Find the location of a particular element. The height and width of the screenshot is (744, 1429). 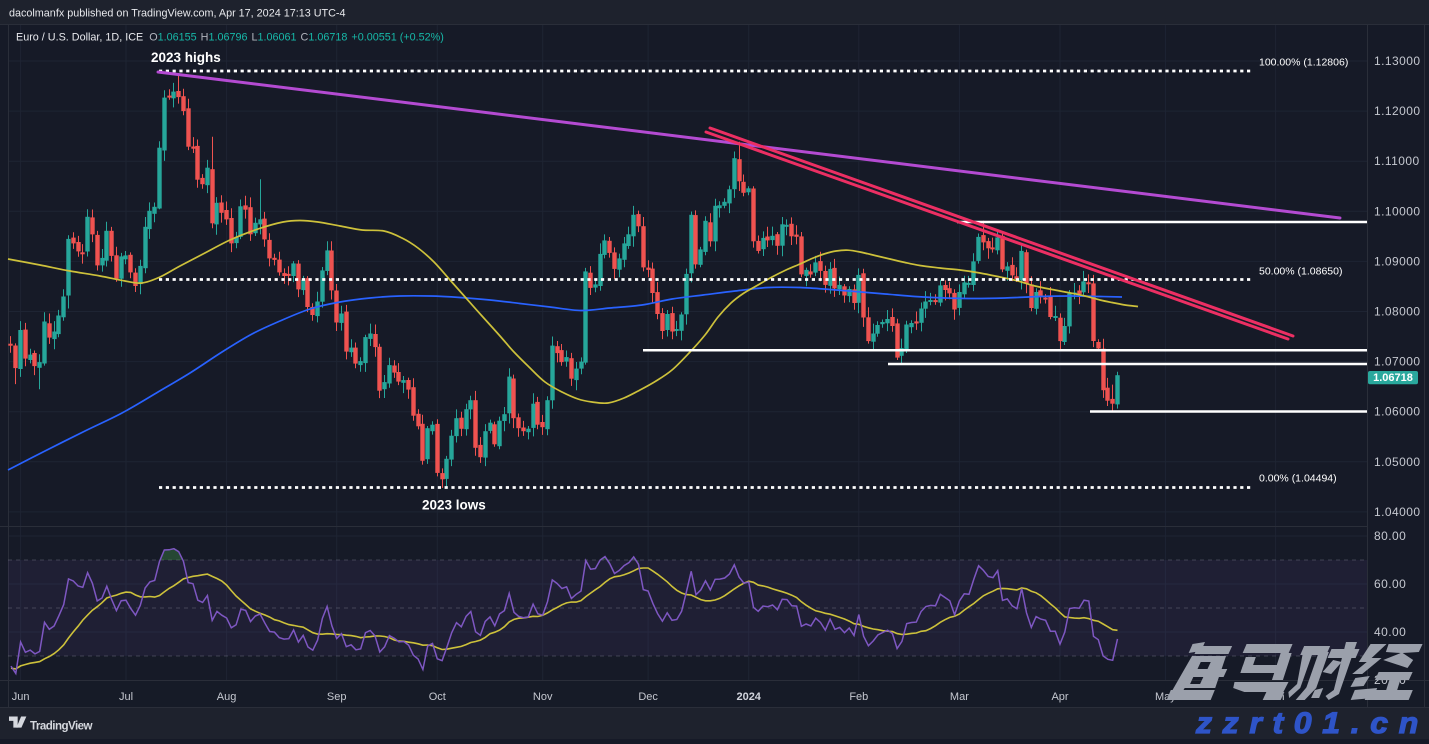

svg-text: Mar is located at coordinates (959, 697).